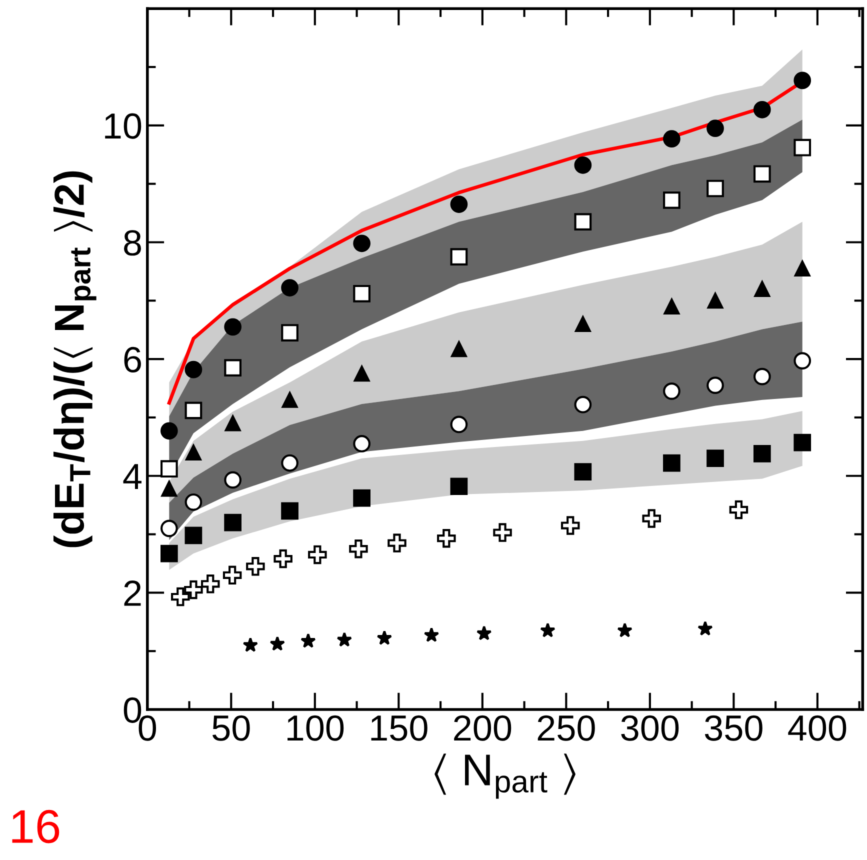 This screenshot has width=867, height=860. Describe the element at coordinates (733, 728) in the screenshot. I see `x-tick-label: 350` at that location.